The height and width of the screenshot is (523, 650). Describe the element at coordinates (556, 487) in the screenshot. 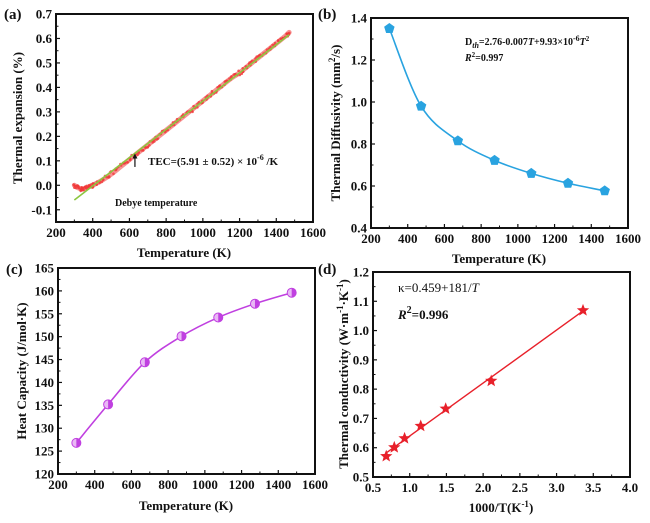

I see `x-tick-label: 3.0` at that location.